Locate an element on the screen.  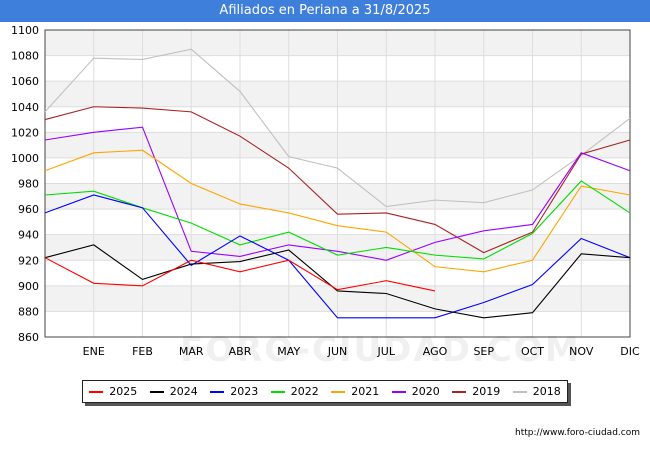
legend-item-2023: 2023 is located at coordinates (234, 391).